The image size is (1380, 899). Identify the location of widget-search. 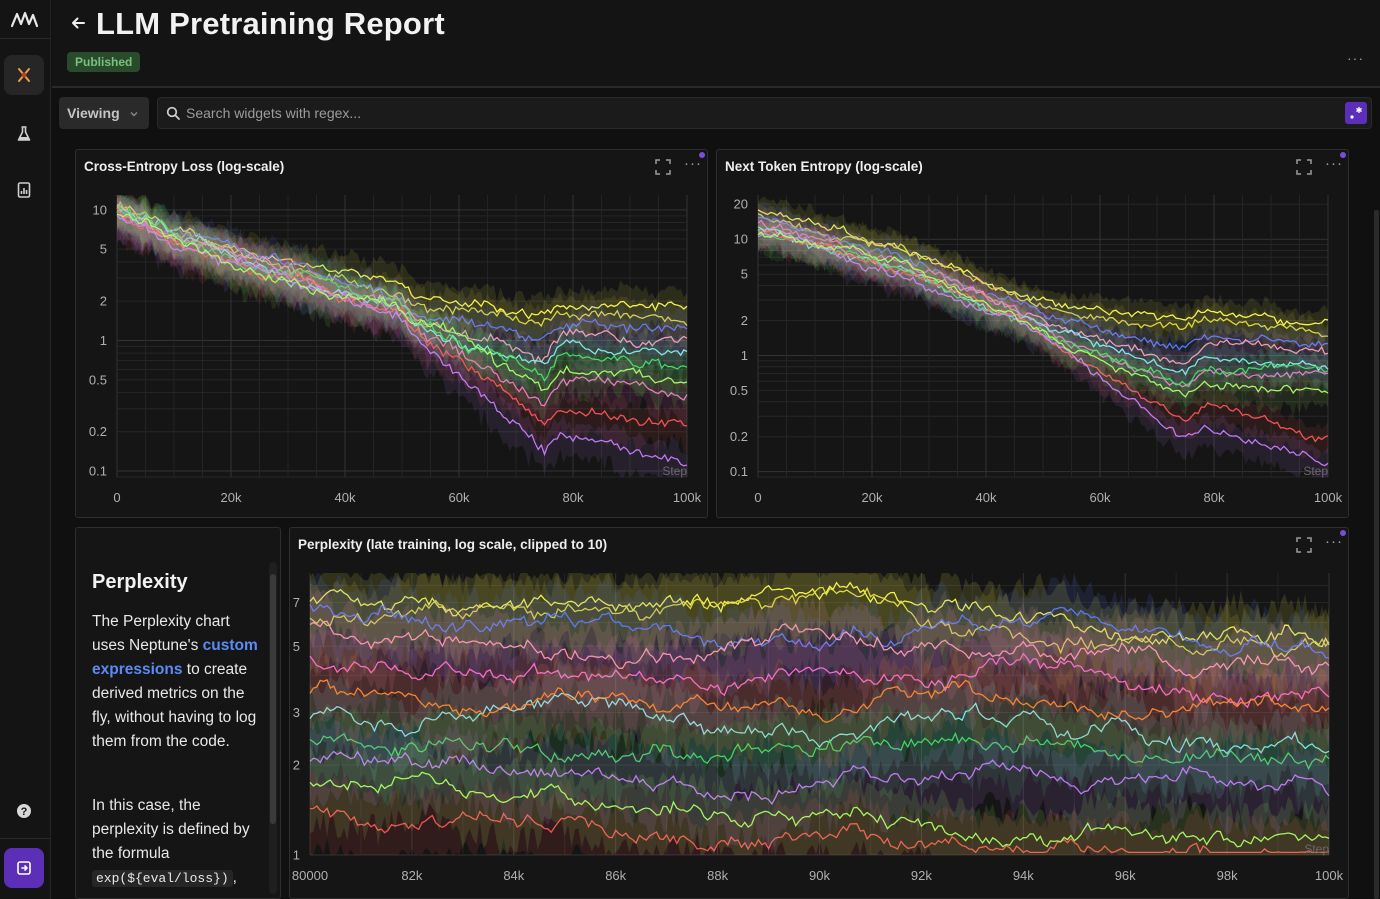
(764, 113).